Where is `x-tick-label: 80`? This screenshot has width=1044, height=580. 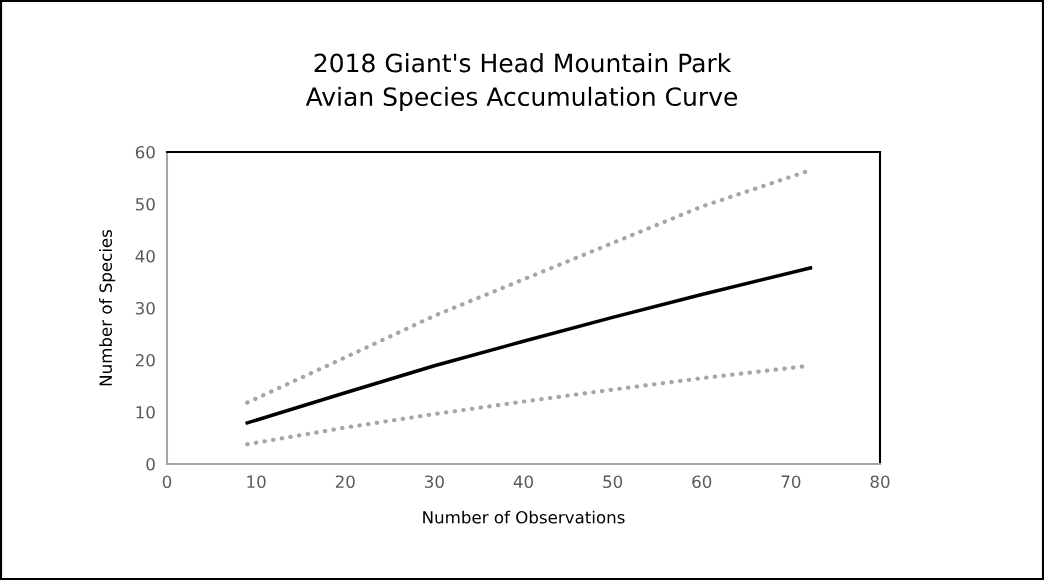
x-tick-label: 80 is located at coordinates (880, 482).